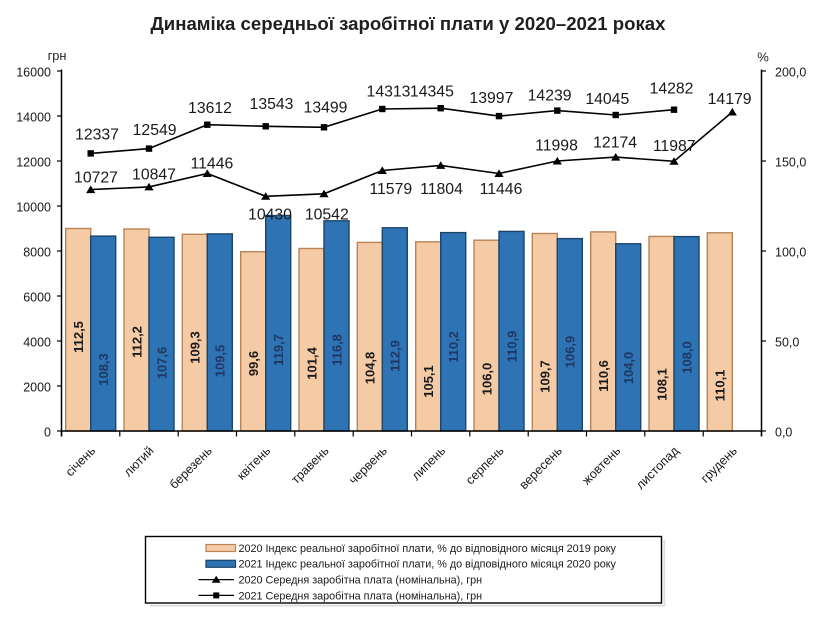  What do you see at coordinates (674, 146) in the screenshot?
I see `svg-text: 11987` at bounding box center [674, 146].